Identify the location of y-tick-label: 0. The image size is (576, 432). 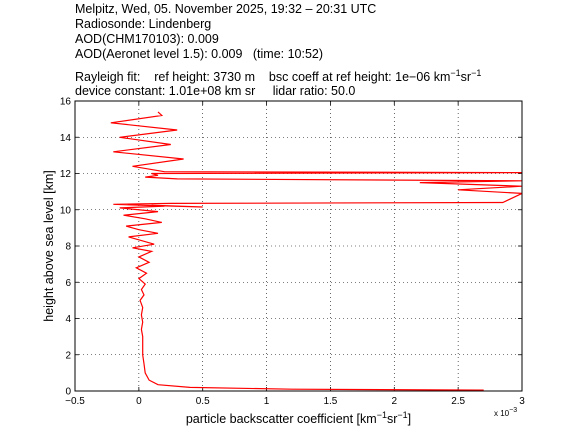
(68, 392).